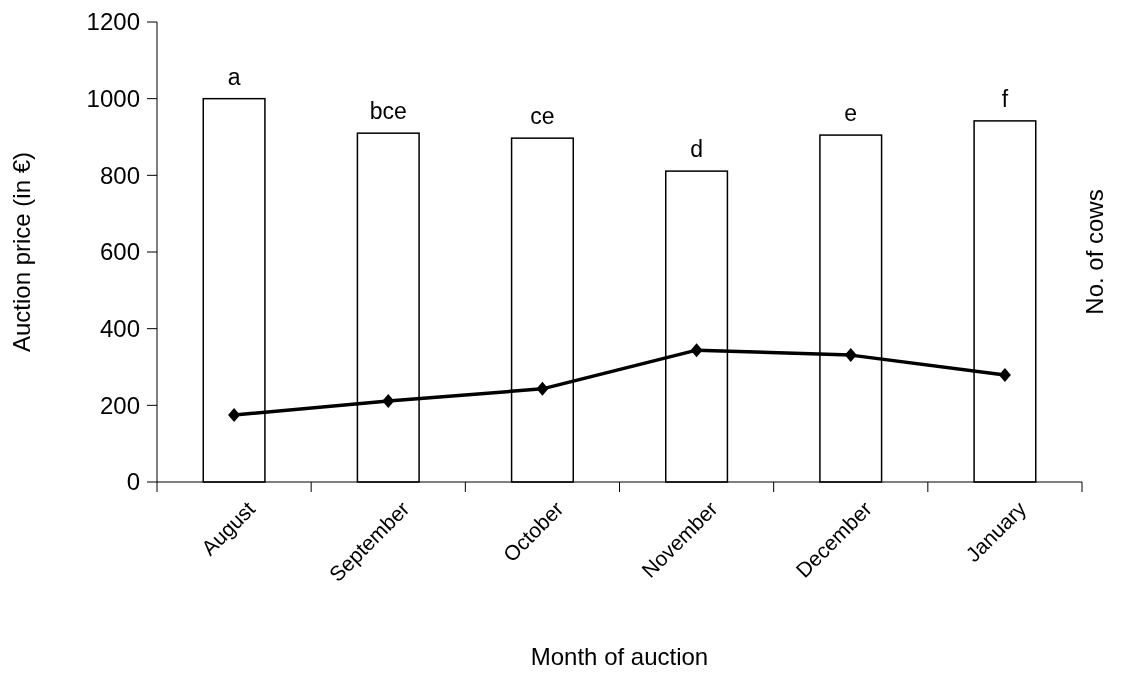 The width and height of the screenshot is (1122, 684). Describe the element at coordinates (851, 113) in the screenshot. I see `annotation: e` at that location.